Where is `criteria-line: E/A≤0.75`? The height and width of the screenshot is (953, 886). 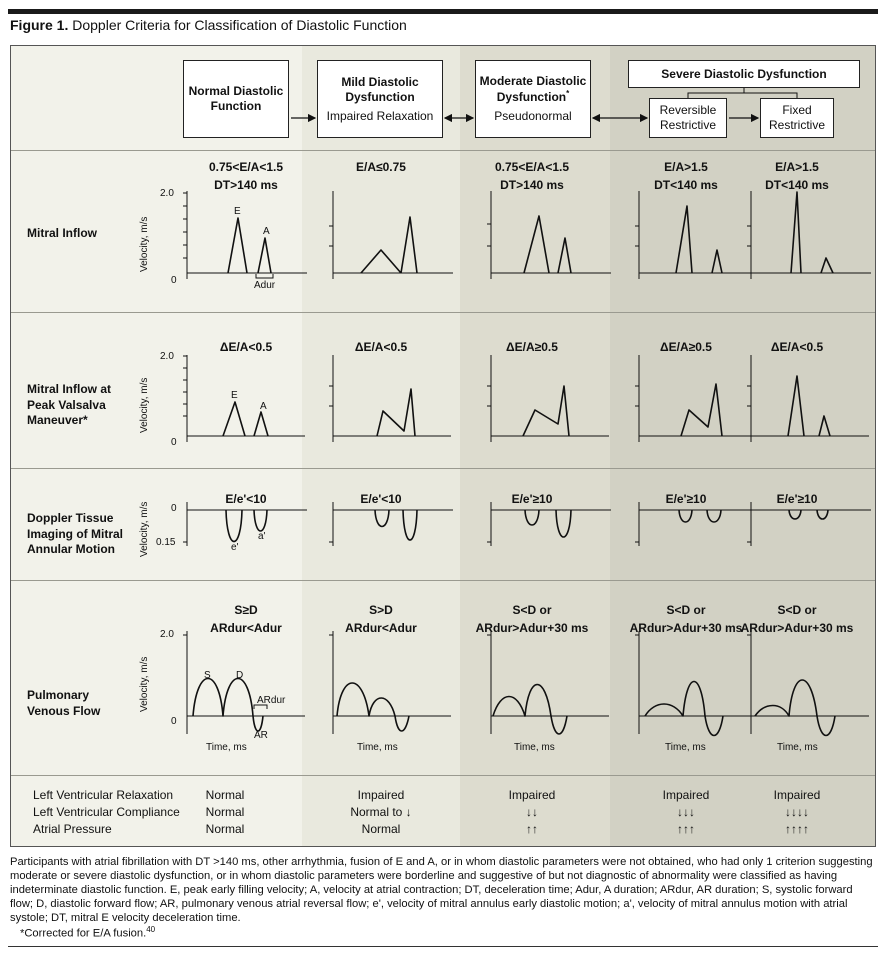
criteria-line: E/A≤0.75 is located at coordinates (381, 167).